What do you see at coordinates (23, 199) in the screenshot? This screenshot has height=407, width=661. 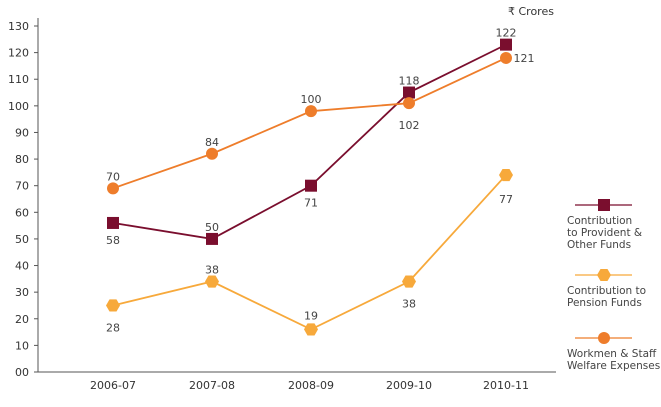 I see `y-axis-ticks: 00 10 20 30 40 50 60 70 80 90 100 110 120 130` at bounding box center [23, 199].